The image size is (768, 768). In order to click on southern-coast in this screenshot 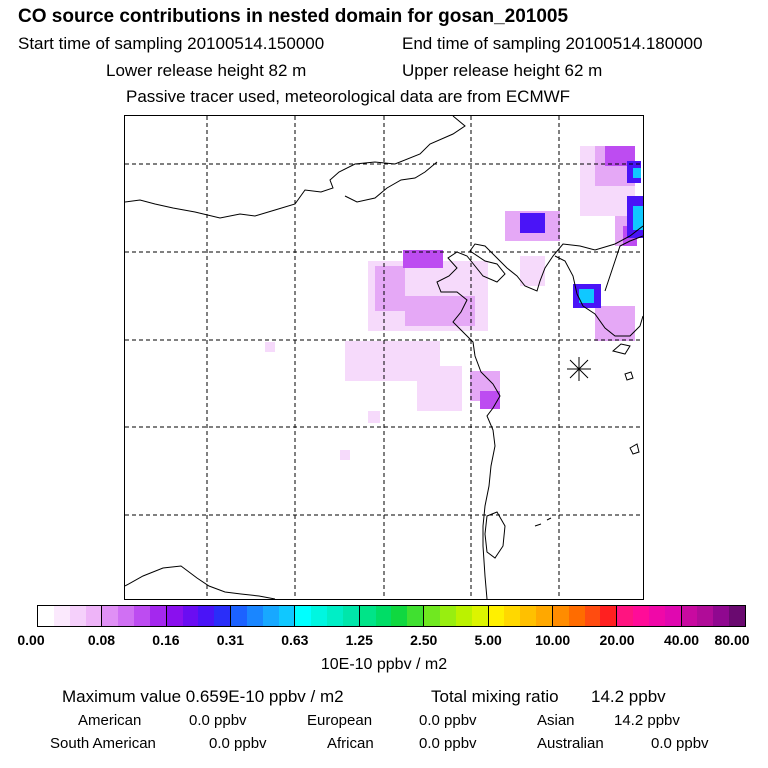, I will do `click(200, 582)`.